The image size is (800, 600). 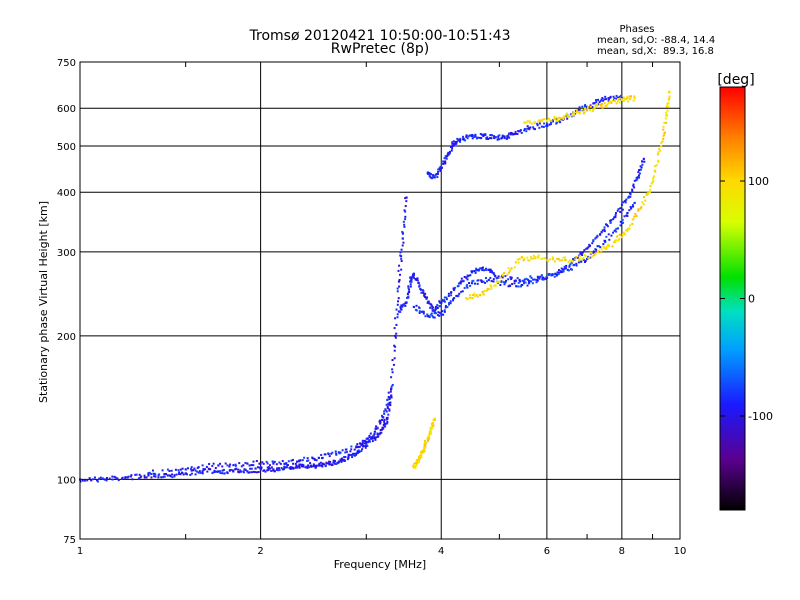 I want to click on colorbar-tick-label: 0, so click(x=751, y=299).